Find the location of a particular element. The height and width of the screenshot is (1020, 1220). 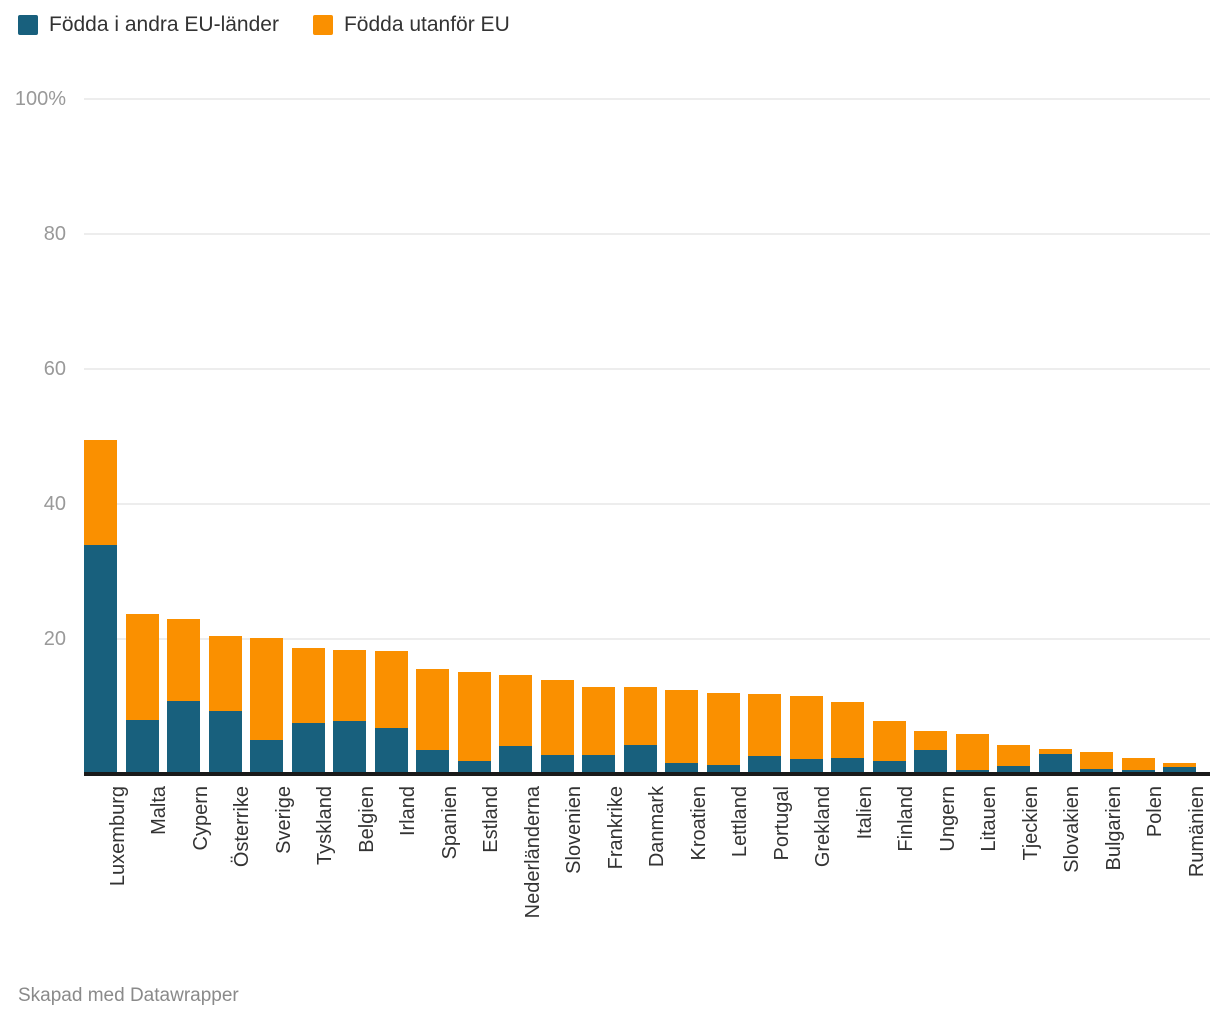

x-axis-tick-label: Sverige is located at coordinates (283, 820).